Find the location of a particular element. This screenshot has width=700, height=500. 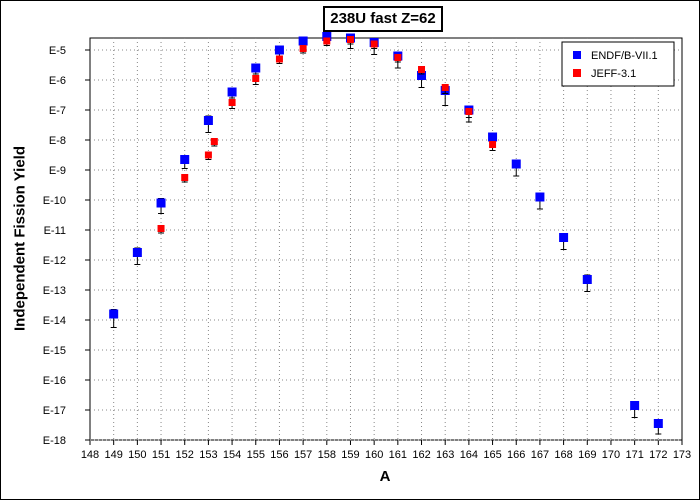

y-tick-label: E-14 is located at coordinates (54, 321).